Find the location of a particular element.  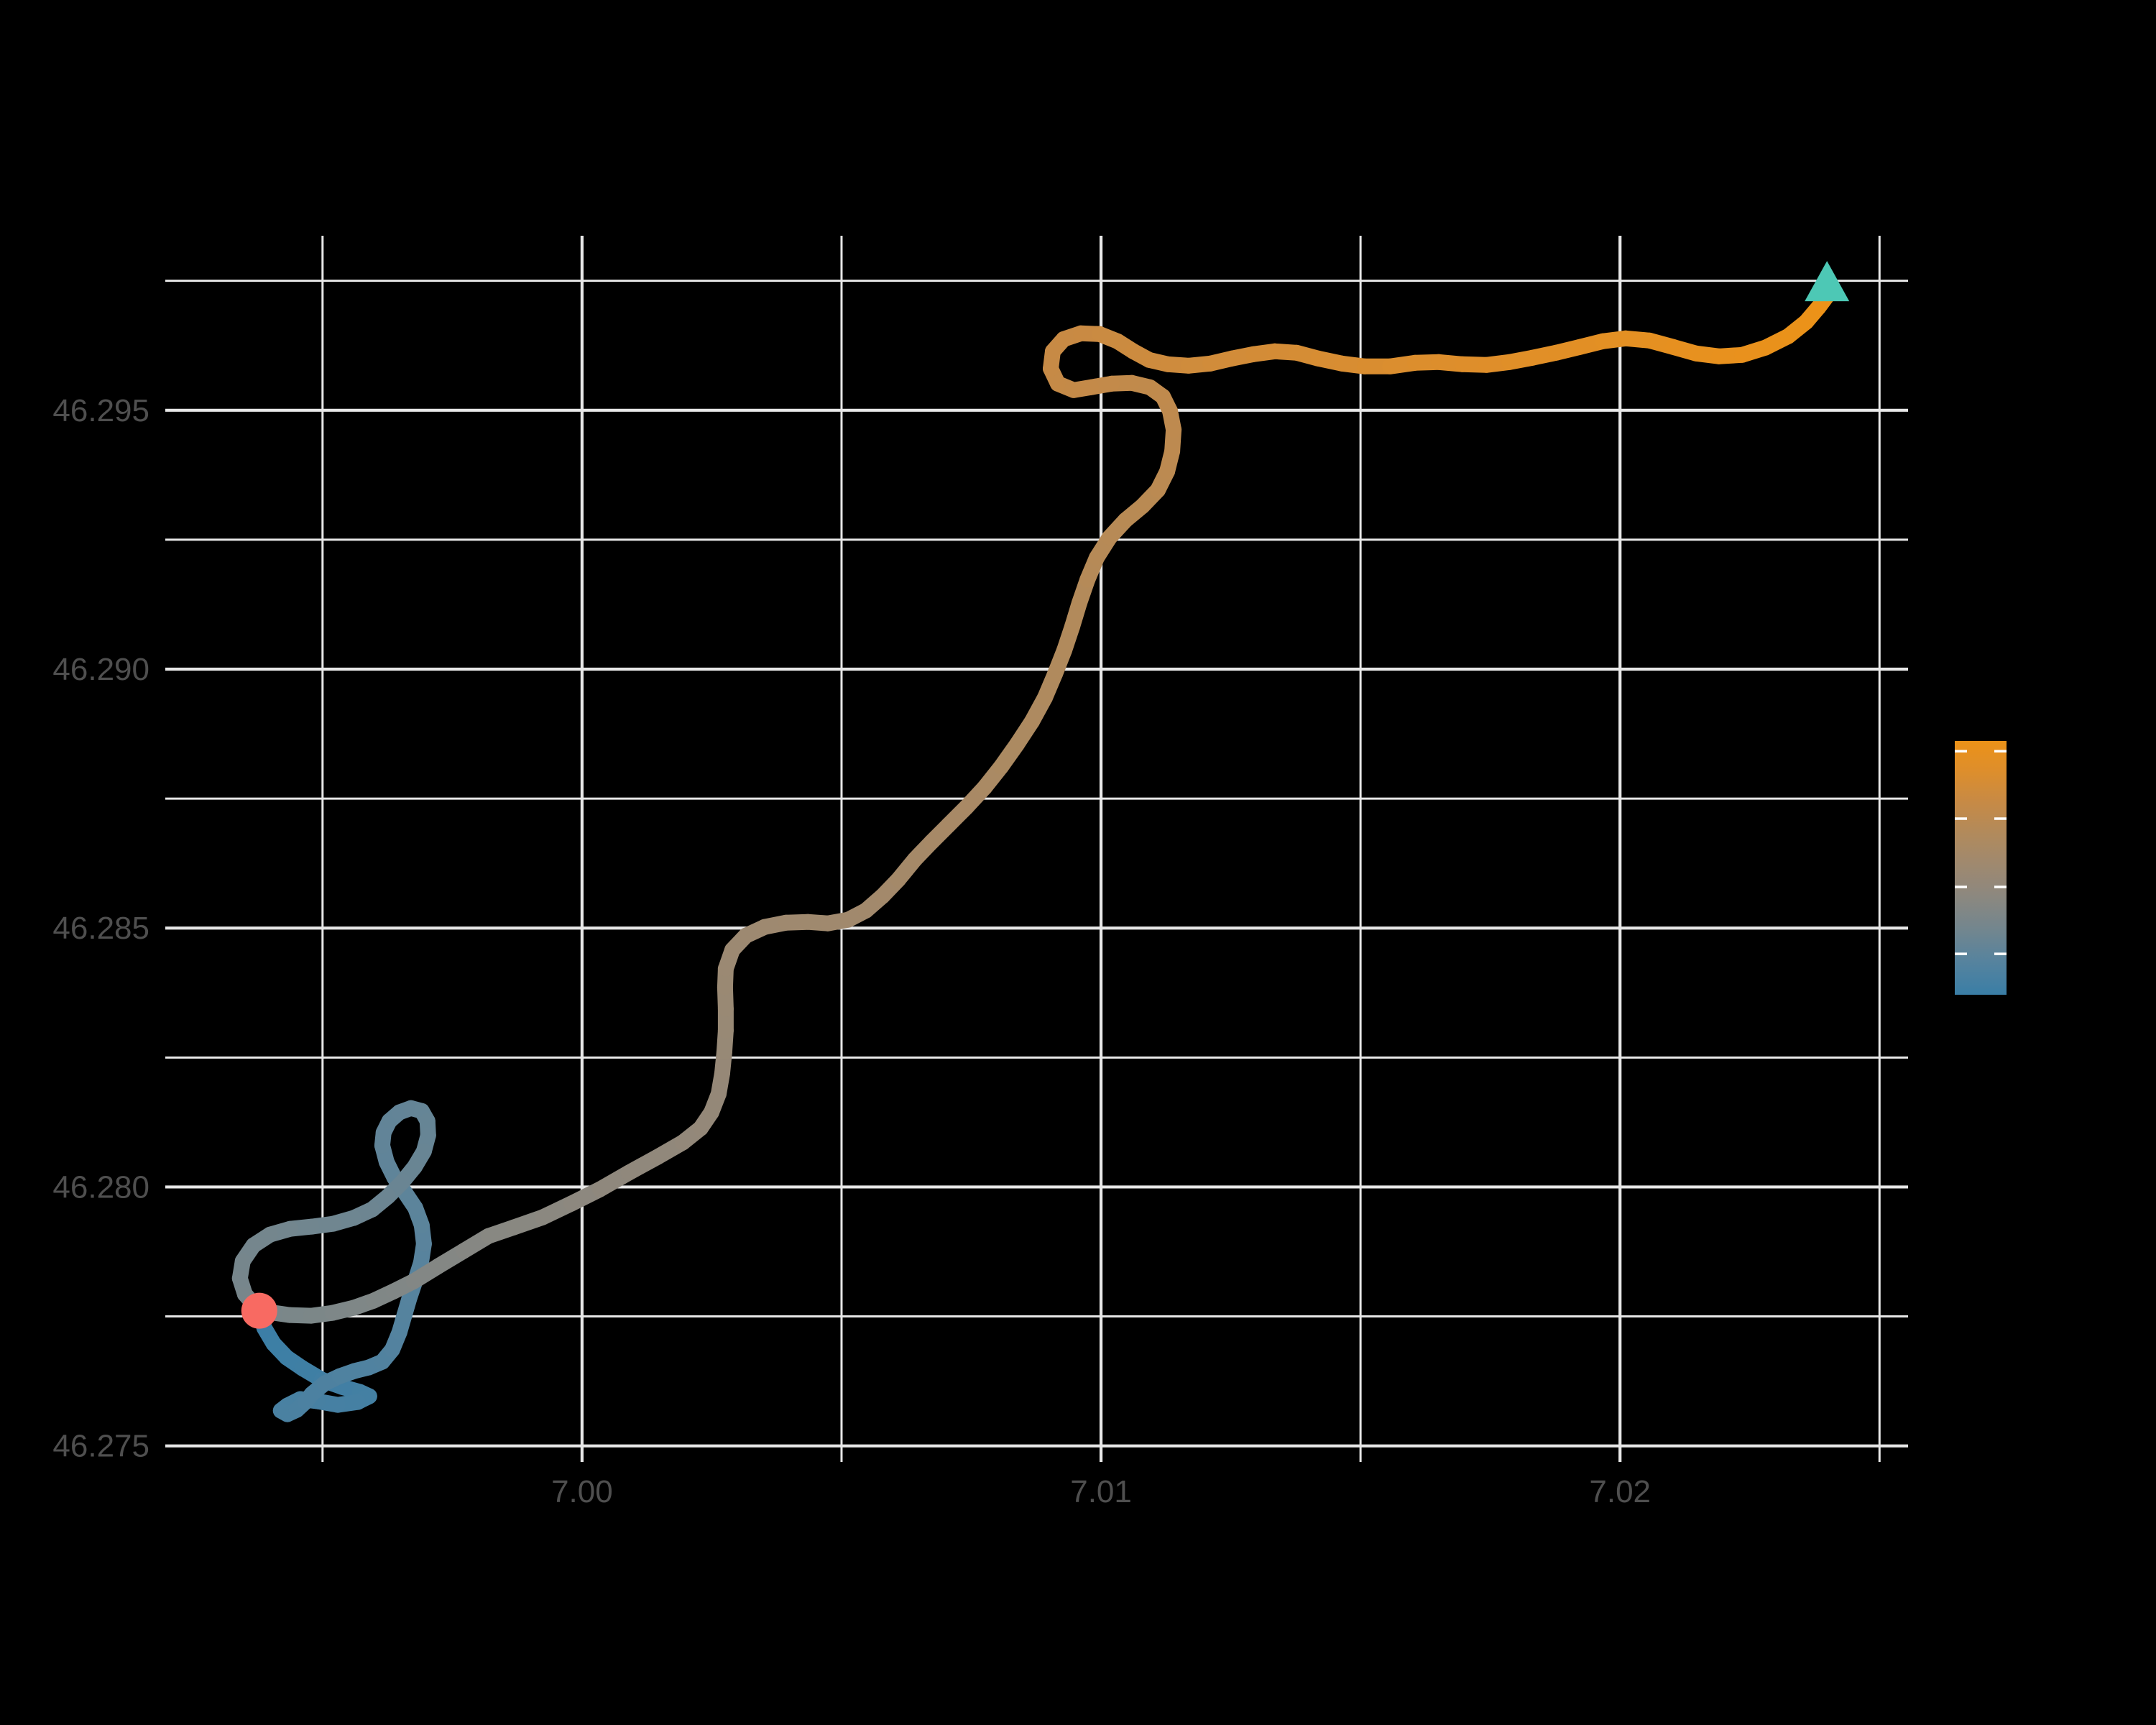

start-point-marker is located at coordinates (259, 1310).